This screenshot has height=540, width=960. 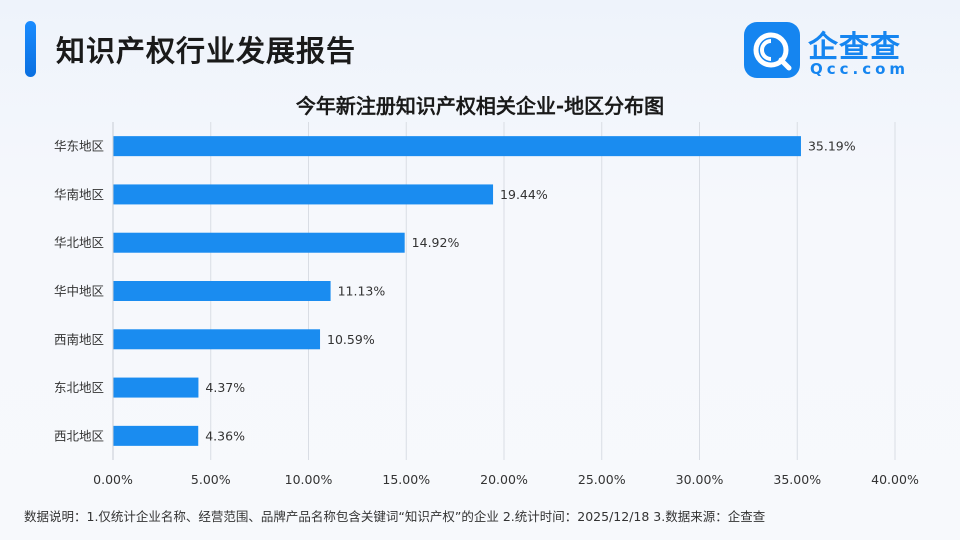 What do you see at coordinates (524, 194) in the screenshot?
I see `data-label: 19.44%` at bounding box center [524, 194].